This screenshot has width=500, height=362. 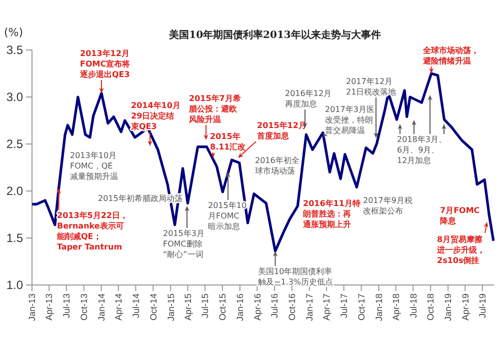 I want to click on x-tick-label: Jul-13, so click(x=67, y=306).